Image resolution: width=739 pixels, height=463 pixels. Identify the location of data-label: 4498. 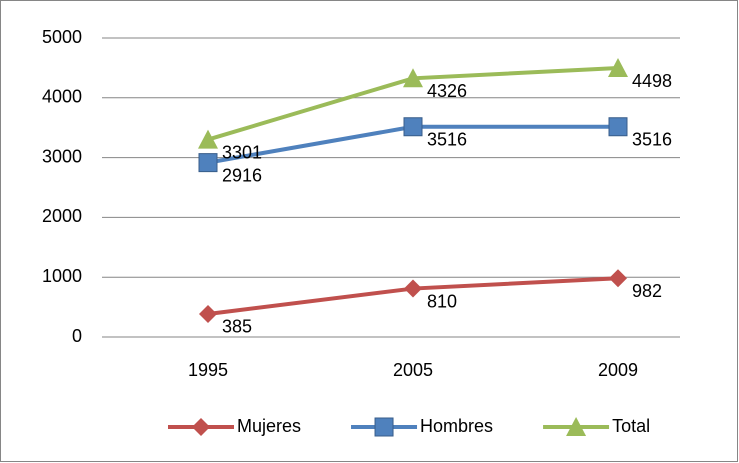
(652, 81).